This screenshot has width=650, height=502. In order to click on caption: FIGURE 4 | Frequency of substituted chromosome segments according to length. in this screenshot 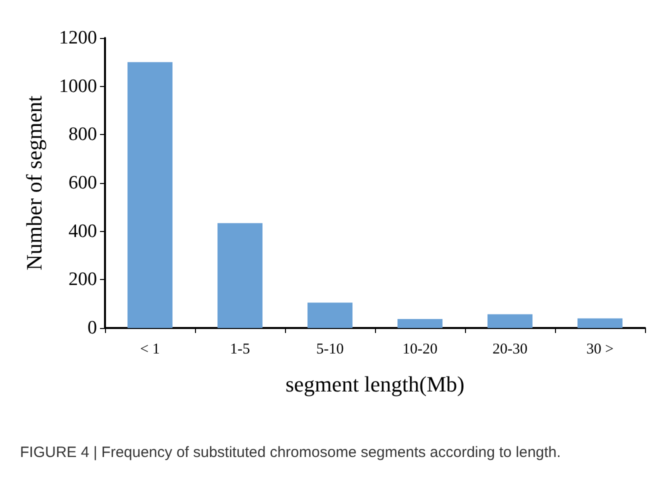, I will do `click(291, 453)`.